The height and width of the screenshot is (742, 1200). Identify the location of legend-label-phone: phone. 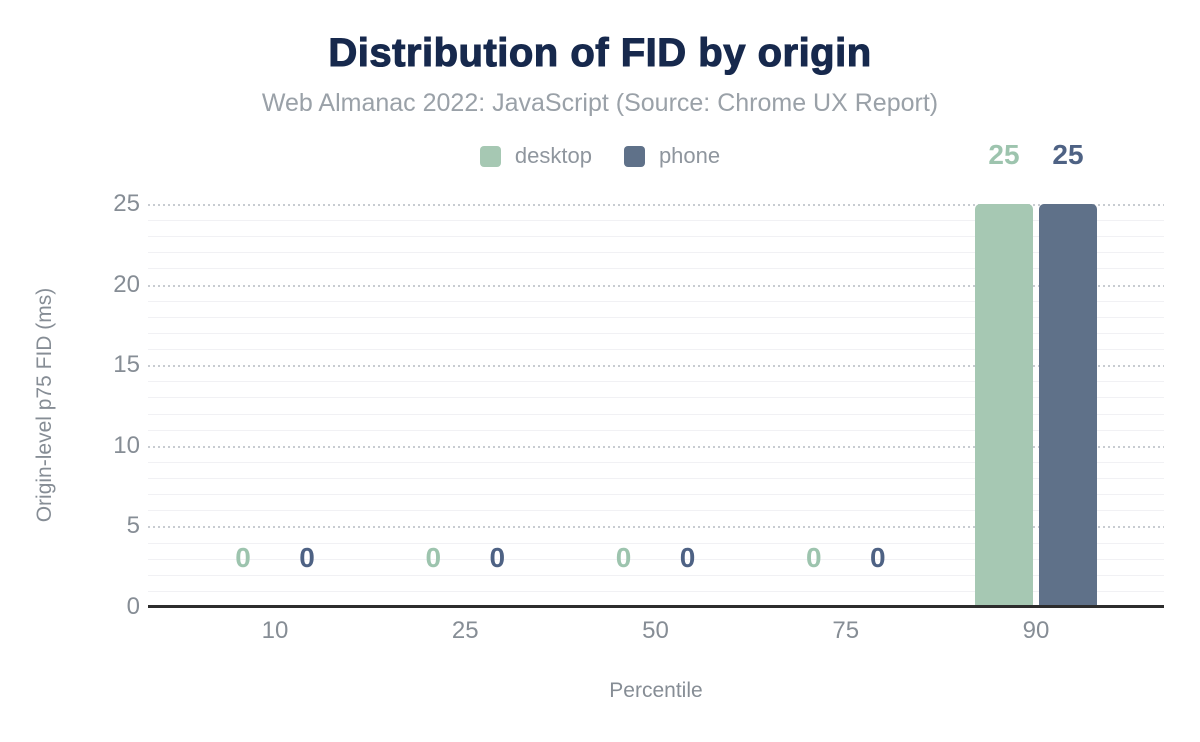
(689, 155).